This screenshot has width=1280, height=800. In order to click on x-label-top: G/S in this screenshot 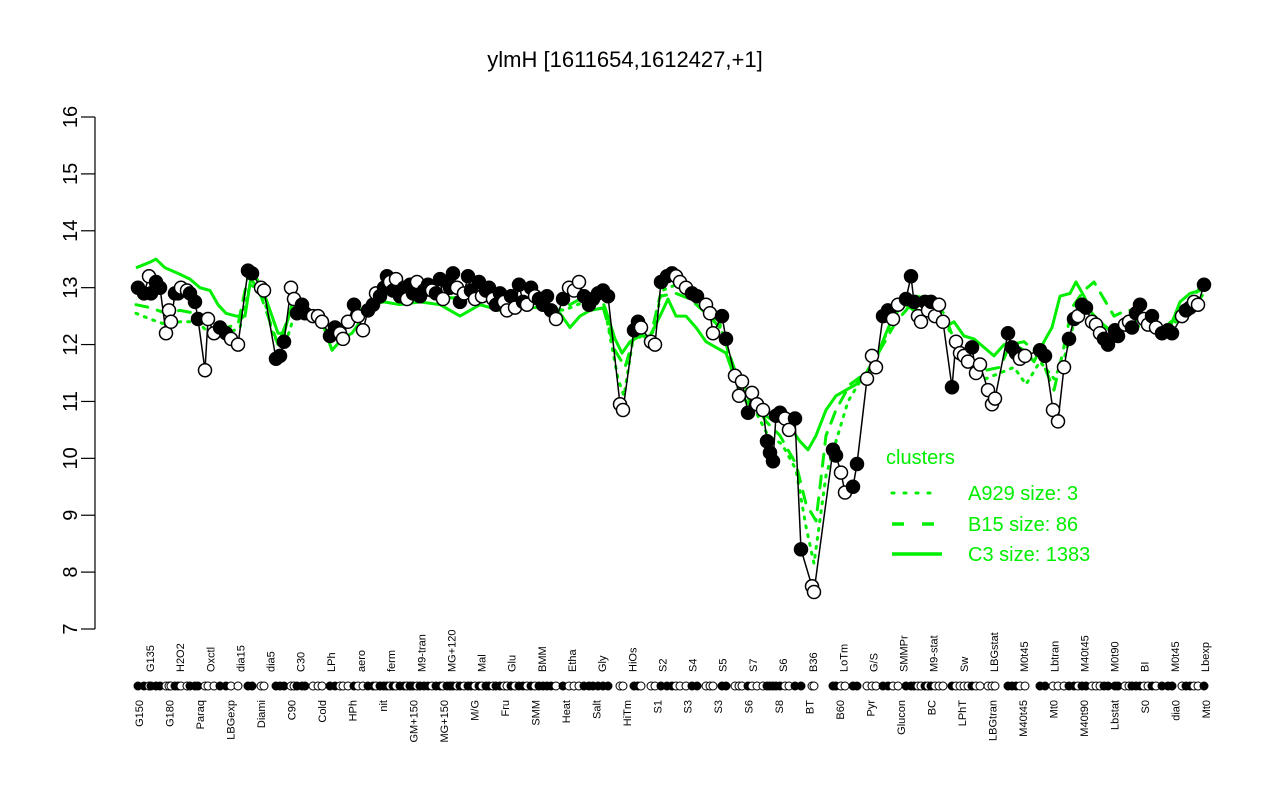, I will do `click(874, 662)`.